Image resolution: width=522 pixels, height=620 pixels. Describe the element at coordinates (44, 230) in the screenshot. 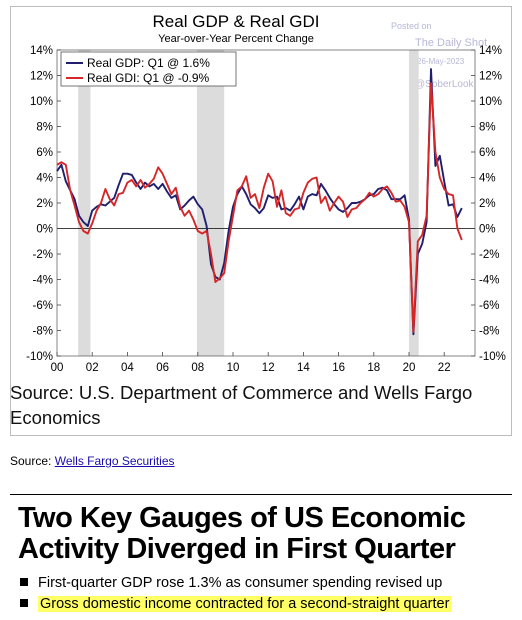

I see `y-tick-label-left: 0%` at that location.